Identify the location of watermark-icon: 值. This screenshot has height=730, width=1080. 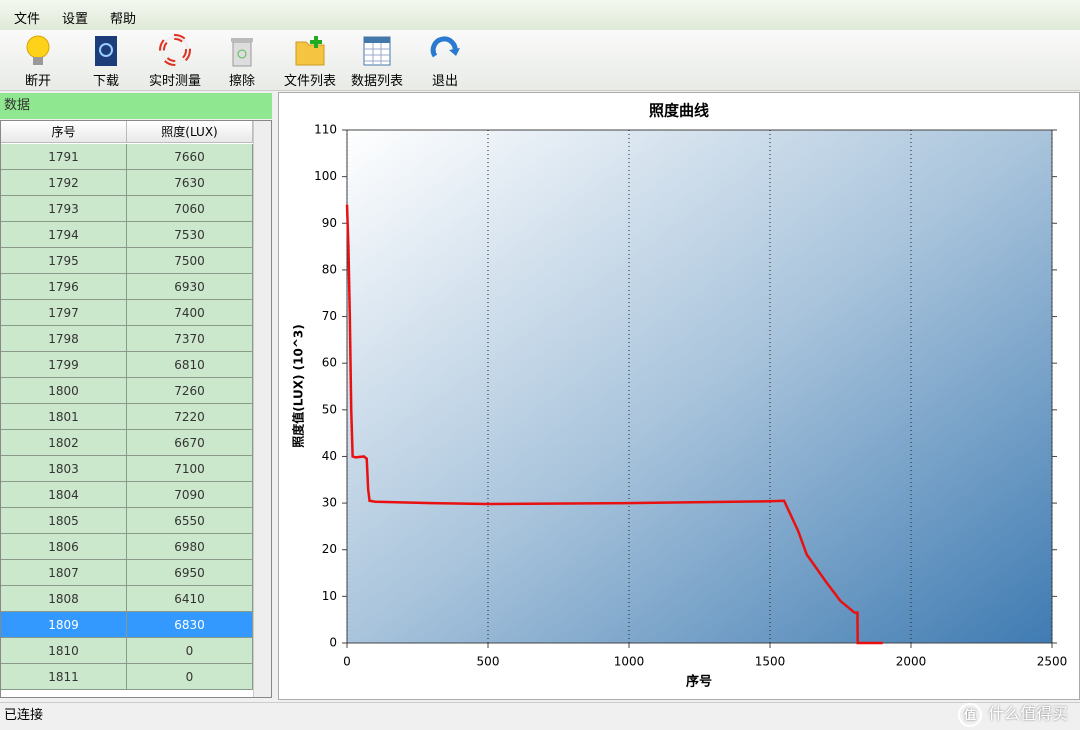
(969, 715).